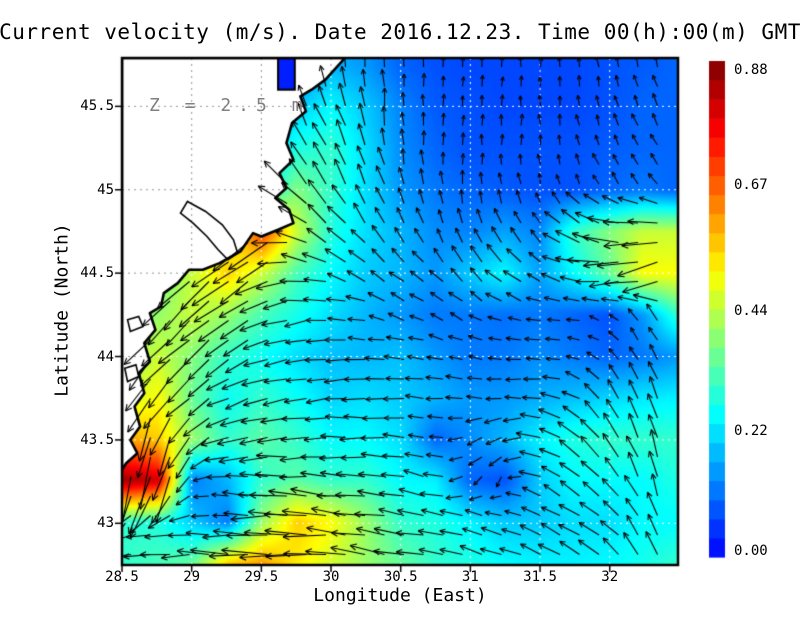  I want to click on x-tick-label: 31.5, so click(540, 577).